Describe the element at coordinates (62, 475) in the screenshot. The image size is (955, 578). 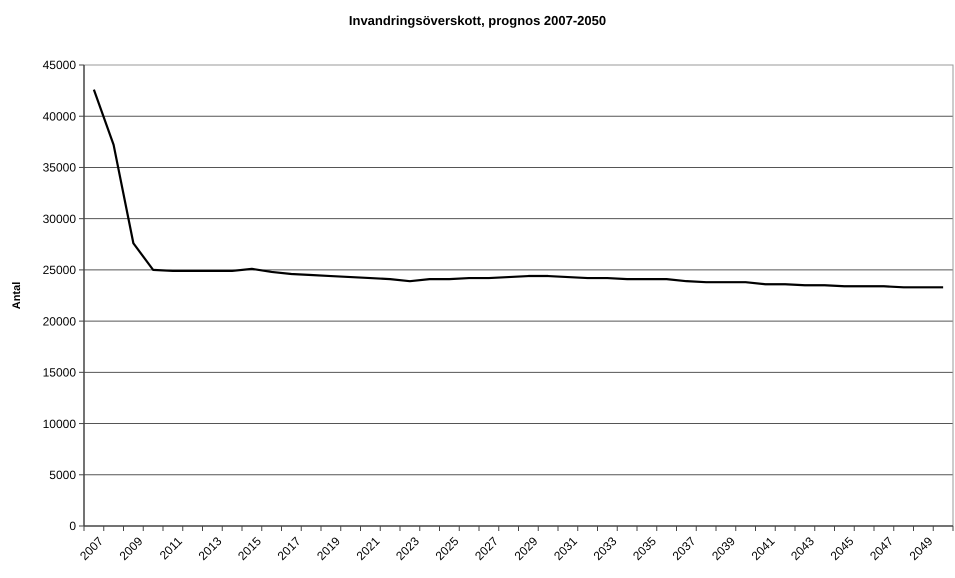
I see `y-tick-label: 5000` at that location.